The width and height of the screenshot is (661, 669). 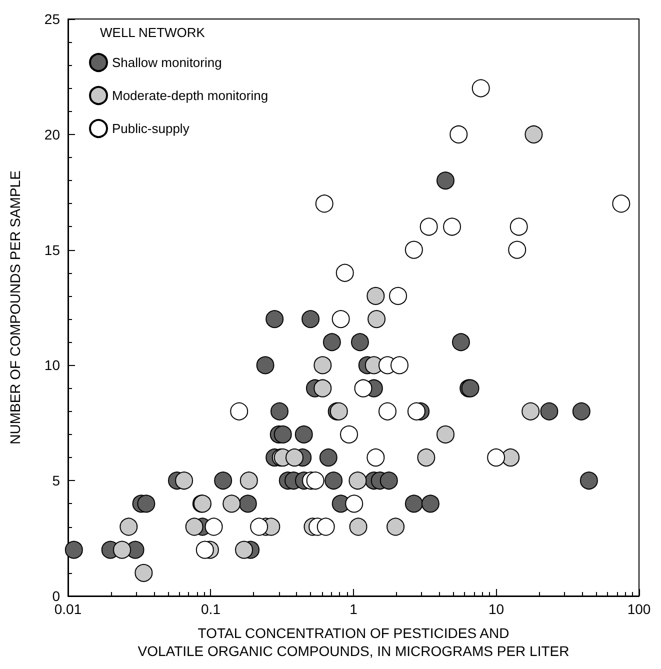 What do you see at coordinates (52, 365) in the screenshot?
I see `y-tick-label: 10` at bounding box center [52, 365].